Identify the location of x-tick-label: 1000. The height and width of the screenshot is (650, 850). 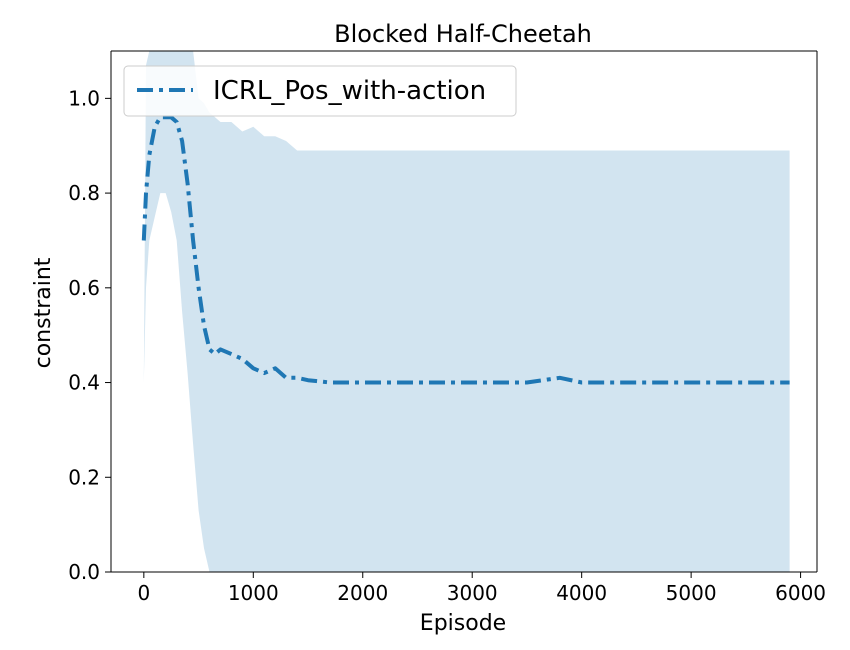
(253, 593).